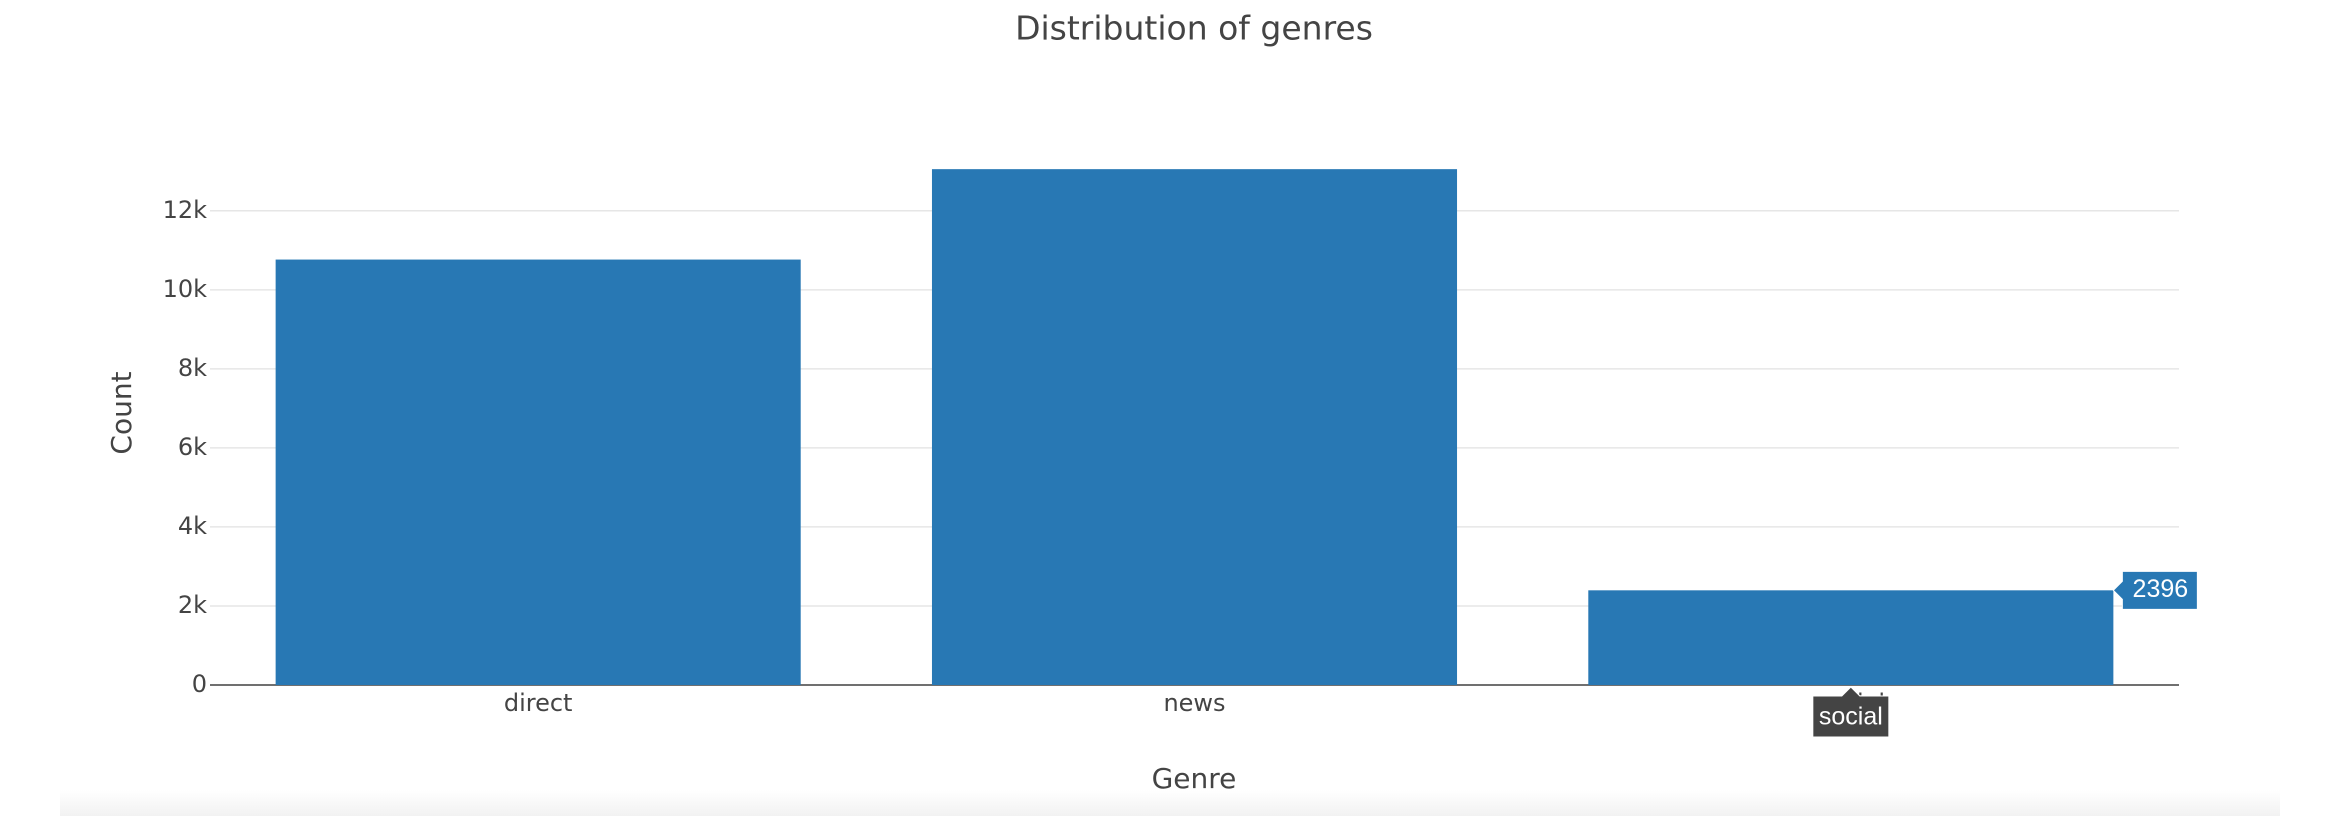 This screenshot has width=2328, height=816. What do you see at coordinates (199, 684) in the screenshot?
I see `y-tick-label: 0` at bounding box center [199, 684].